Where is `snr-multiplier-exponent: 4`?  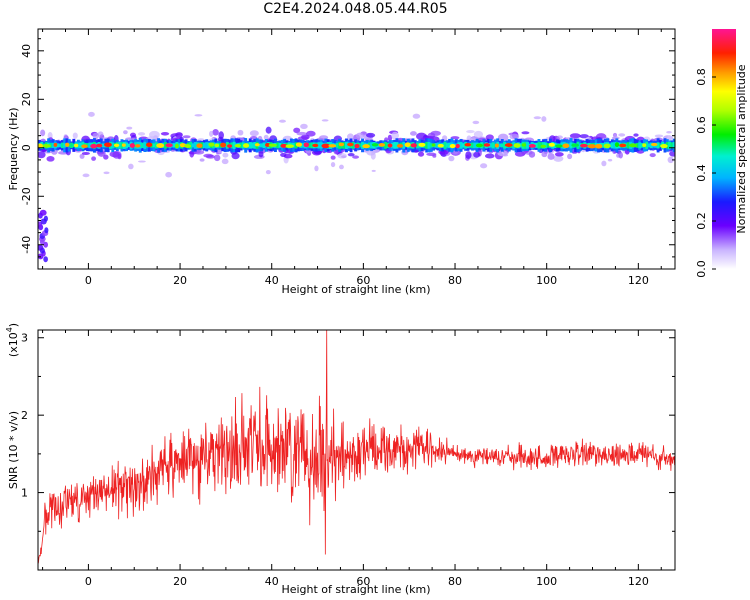
snr-multiplier-exponent: 4 is located at coordinates (9, 329).